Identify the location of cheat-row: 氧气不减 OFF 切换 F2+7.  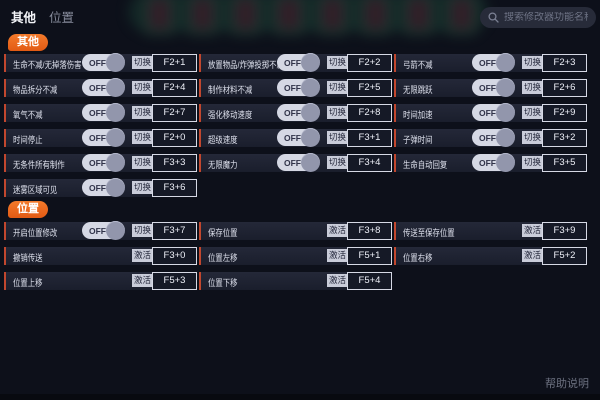
(100, 112).